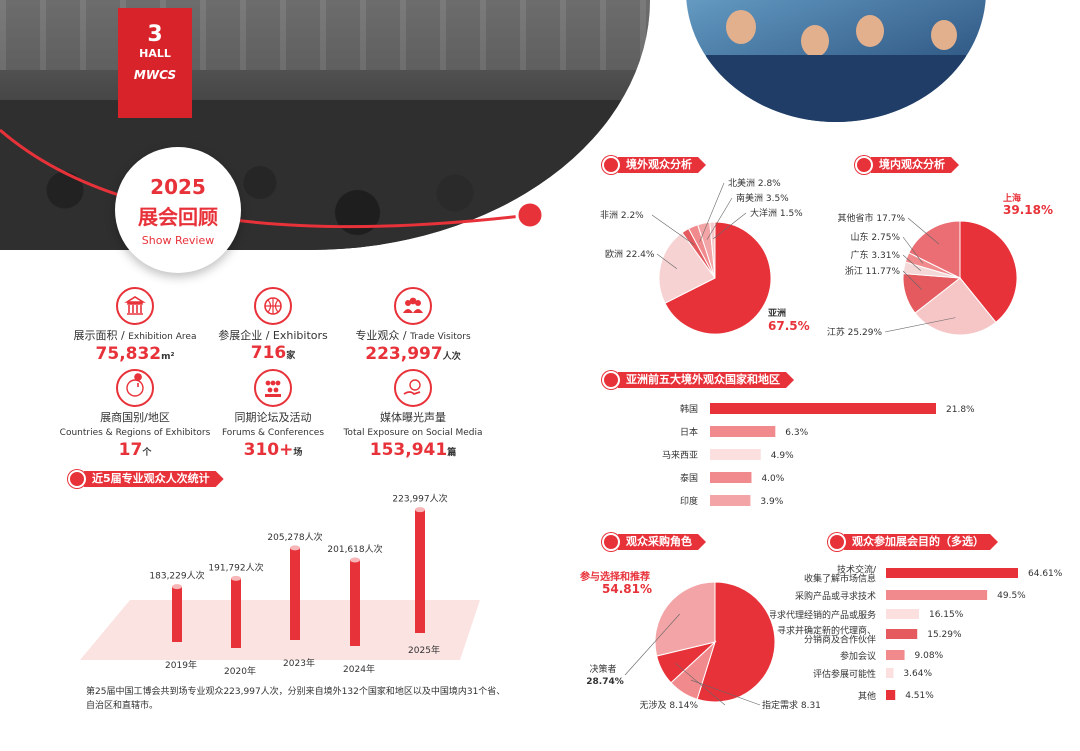 The width and height of the screenshot is (1080, 751). I want to click on slice-name: 决策者, so click(602, 669).